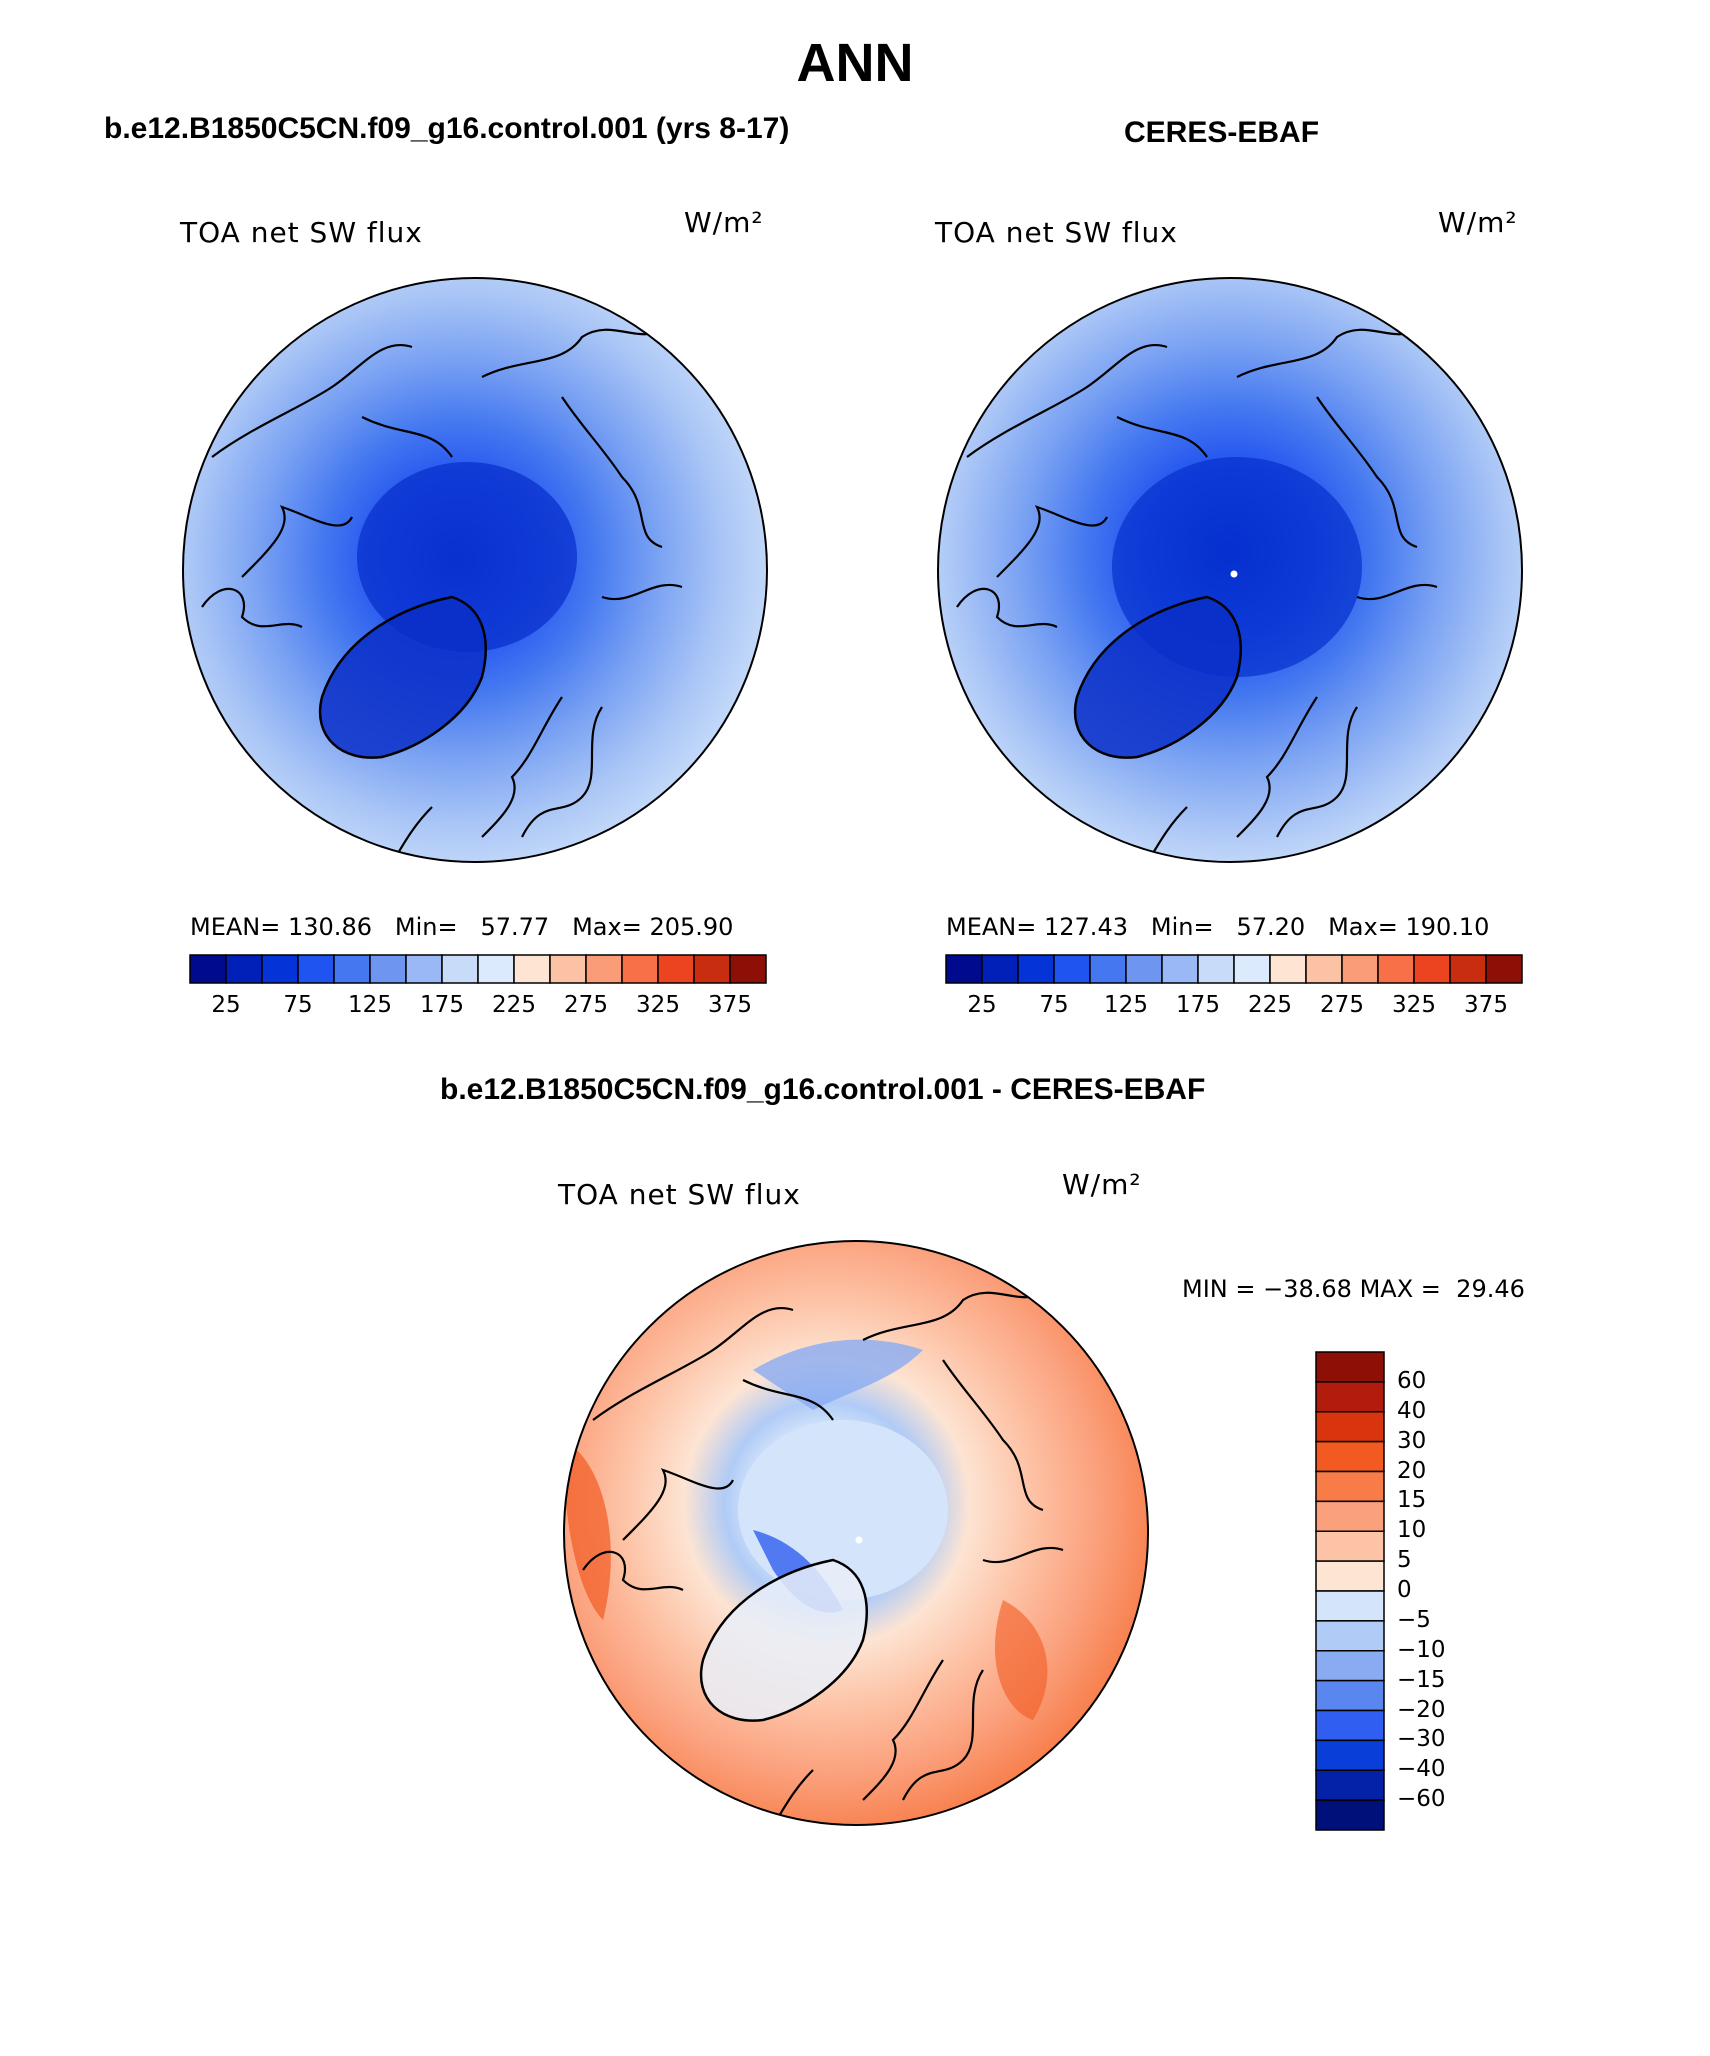 The image size is (1710, 2056). I want to click on min-value: 57.20, so click(1271, 927).